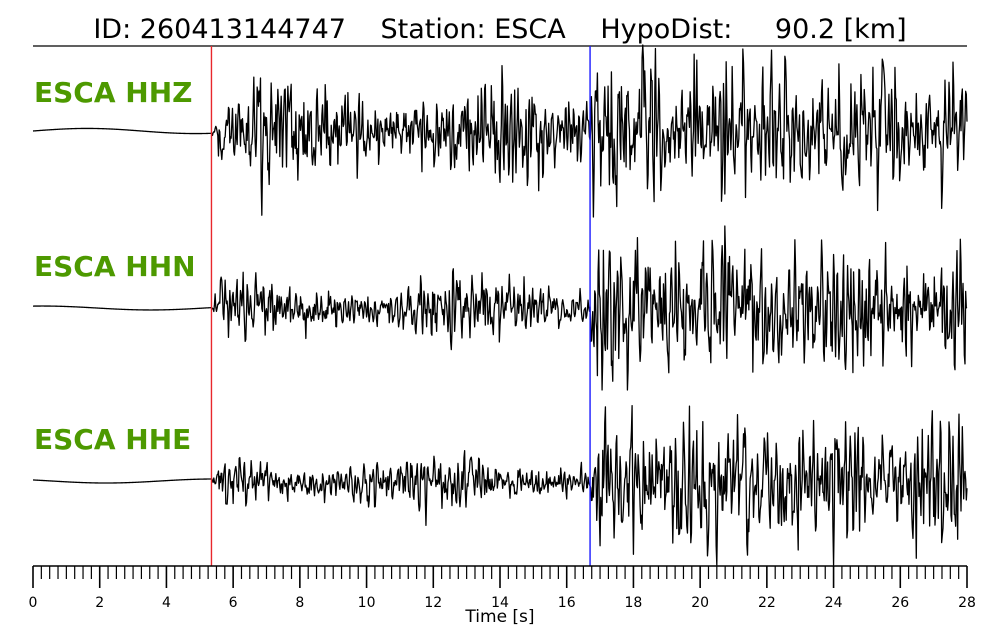 Image resolution: width=1000 pixels, height=640 pixels. I want to click on x-tick-label: 26, so click(900, 603).